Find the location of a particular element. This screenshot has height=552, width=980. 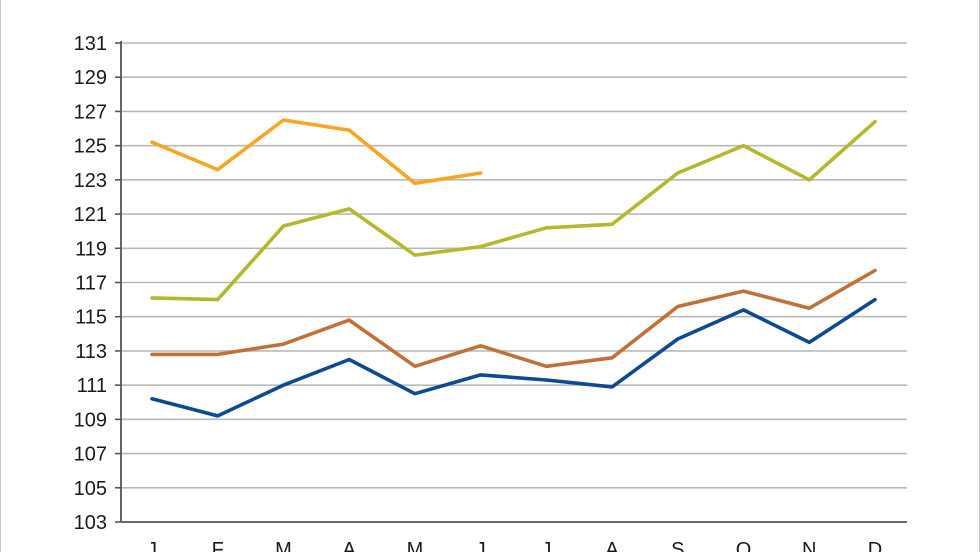

y-tick-label: 119 is located at coordinates (91, 249).